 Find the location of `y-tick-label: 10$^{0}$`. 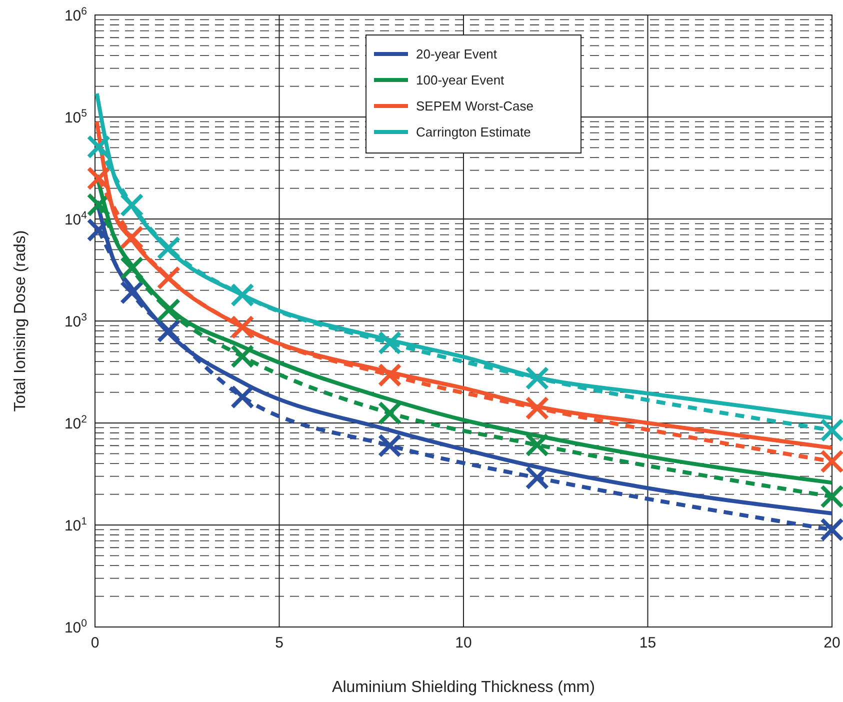

y-tick-label: 10$^{0}$ is located at coordinates (76, 626).